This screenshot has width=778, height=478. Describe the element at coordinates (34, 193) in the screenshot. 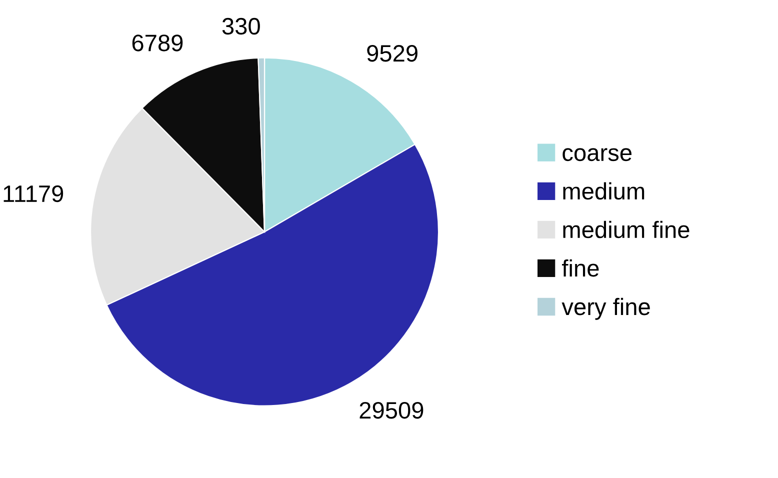

I see `data-label: 11179` at that location.